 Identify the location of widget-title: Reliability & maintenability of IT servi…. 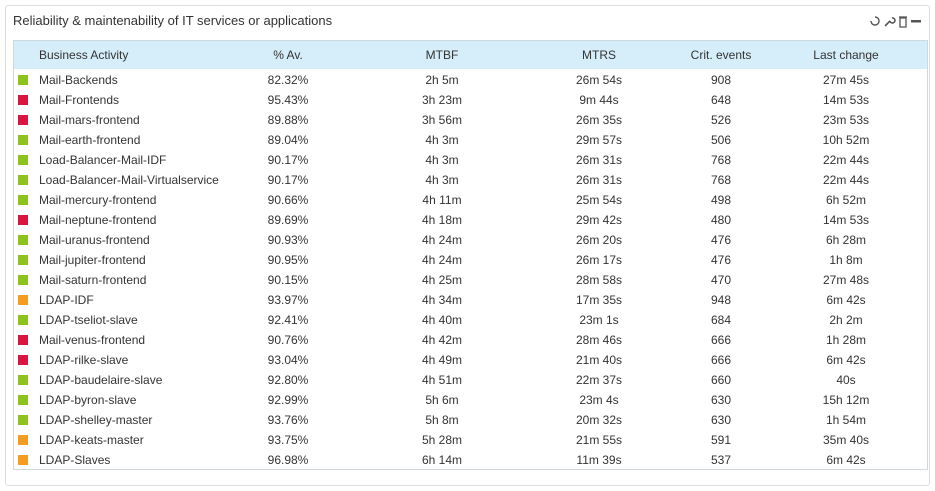
(173, 20).